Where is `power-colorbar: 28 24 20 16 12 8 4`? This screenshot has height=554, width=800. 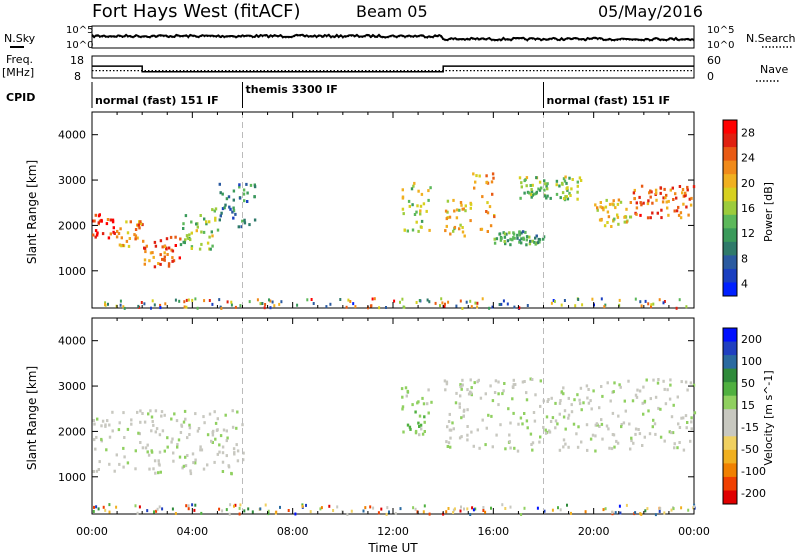
power-colorbar: 28 24 20 16 12 8 4 is located at coordinates (738, 208).